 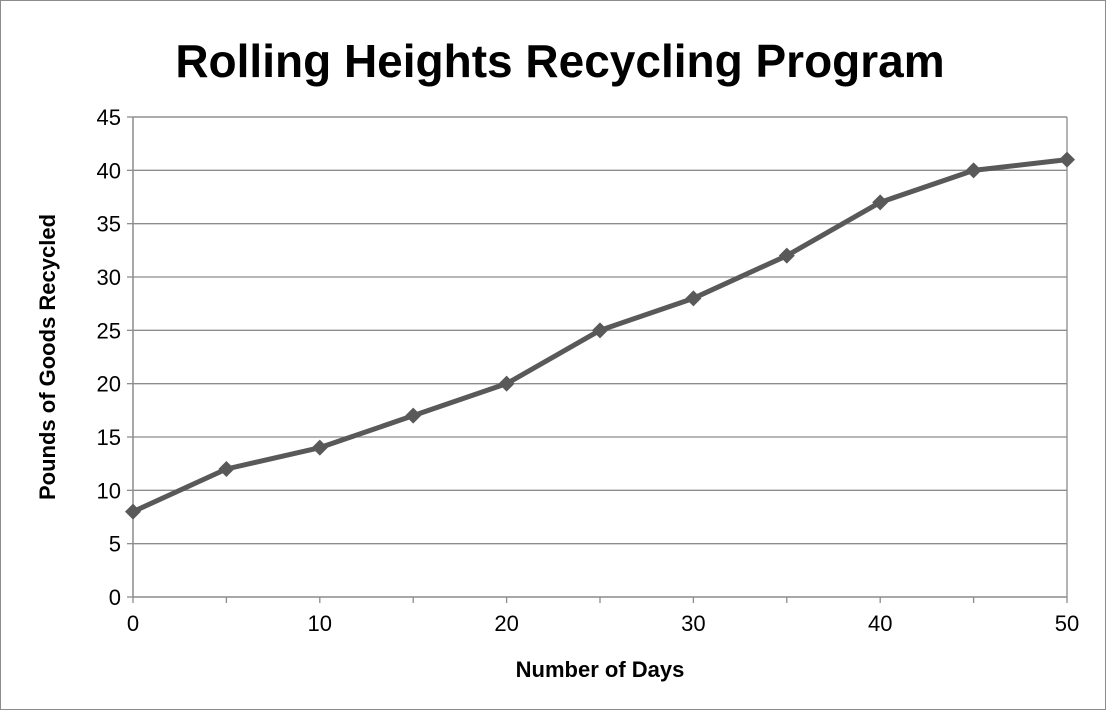 I want to click on y-tick-label: 25, so click(x=109, y=330).